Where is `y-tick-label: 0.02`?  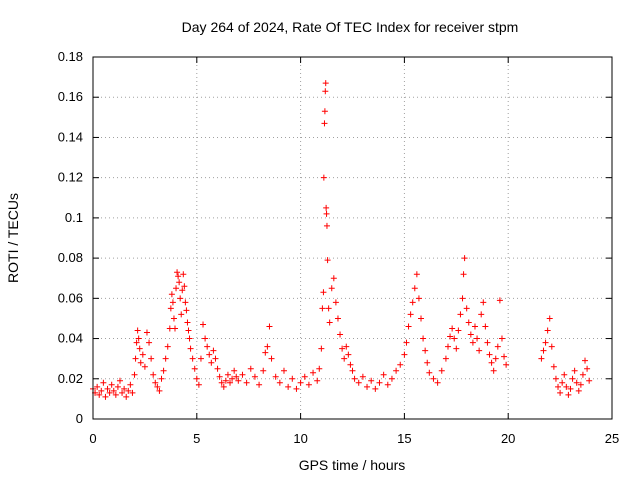 y-tick-label: 0.02 is located at coordinates (70, 378).